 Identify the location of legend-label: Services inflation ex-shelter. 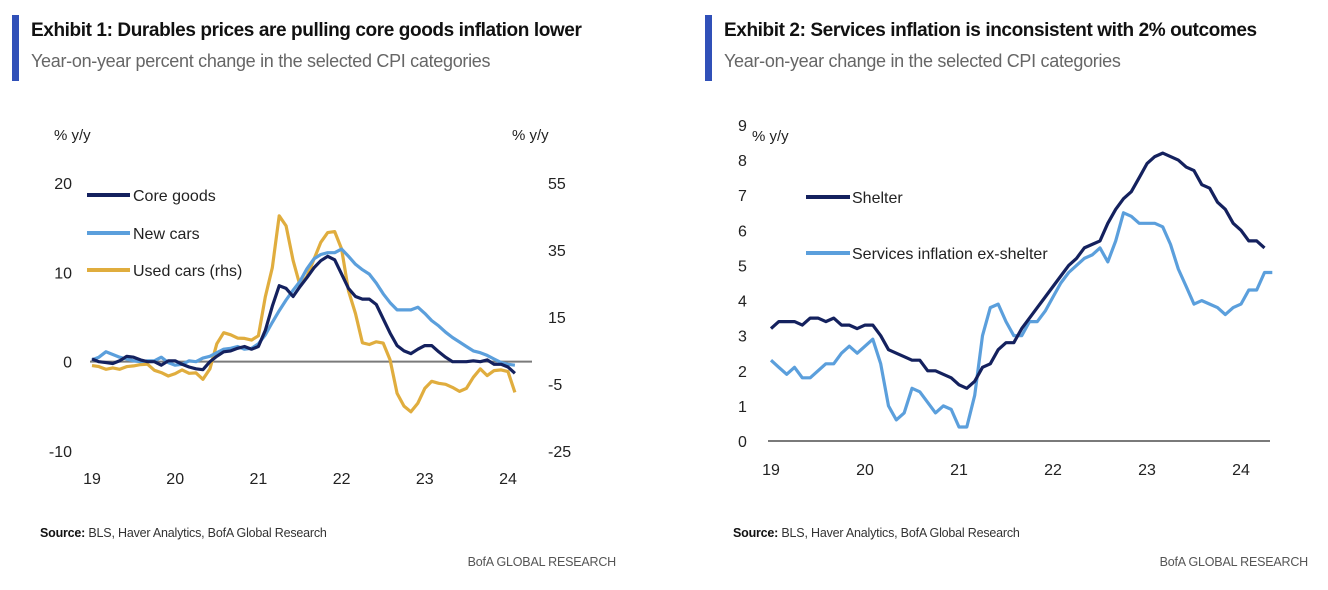
(950, 254).